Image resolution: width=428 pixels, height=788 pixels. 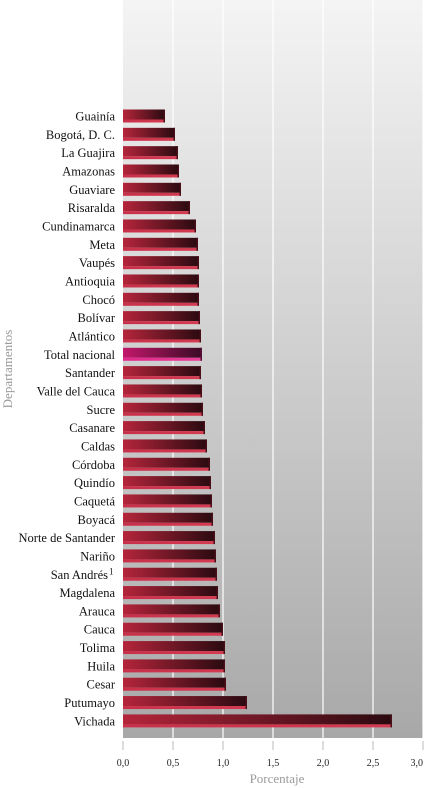 What do you see at coordinates (223, 763) in the screenshot?
I see `tick-label: 1,0` at bounding box center [223, 763].